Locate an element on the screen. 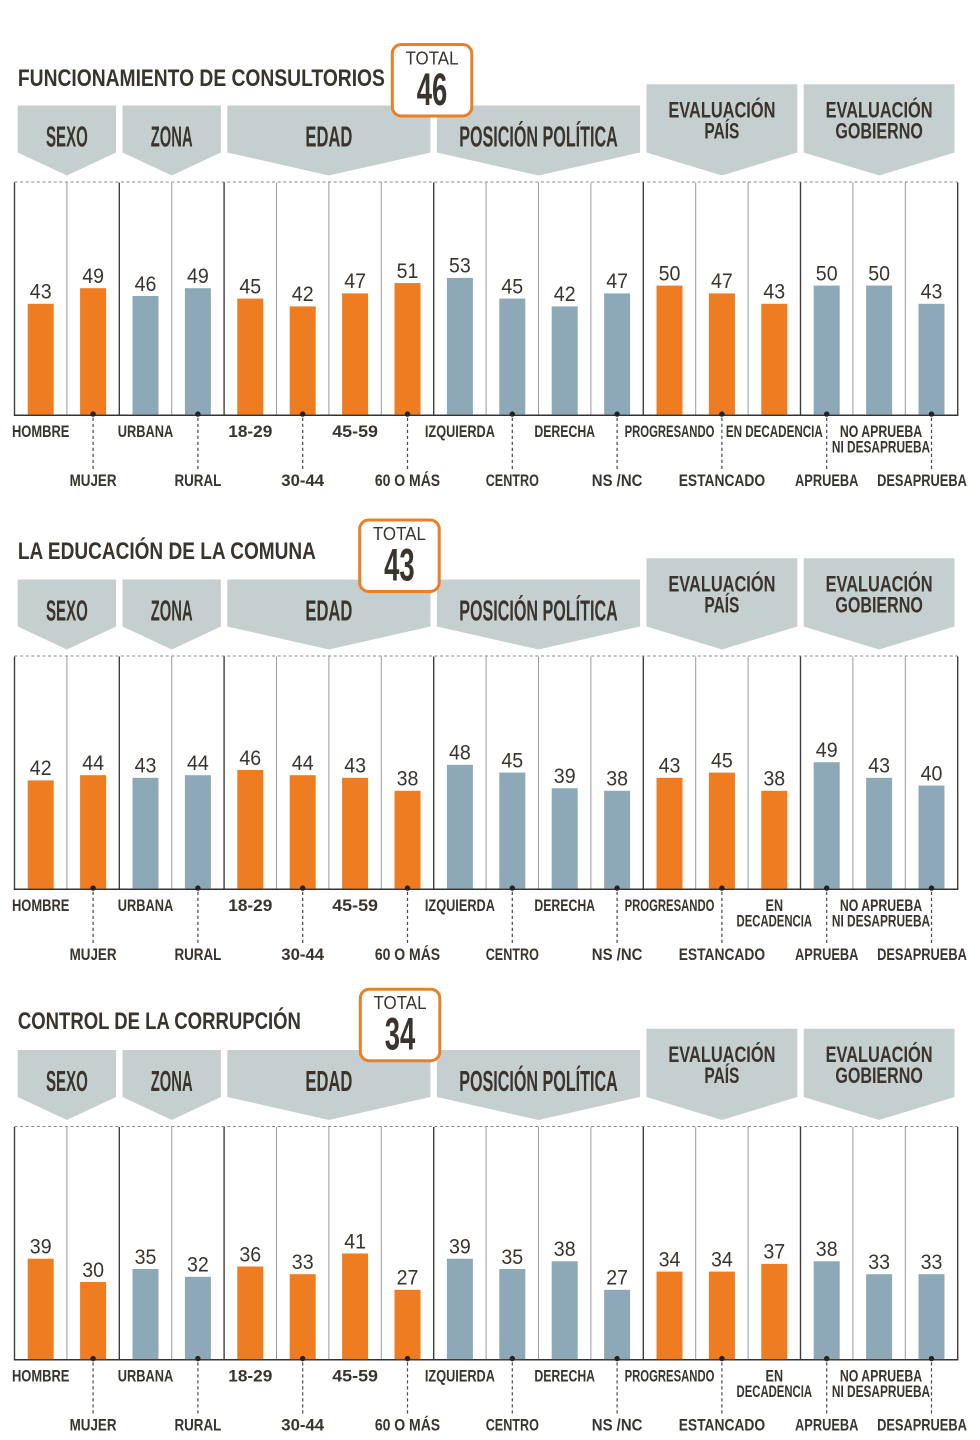  svg-text: CENTRO is located at coordinates (512, 1425).